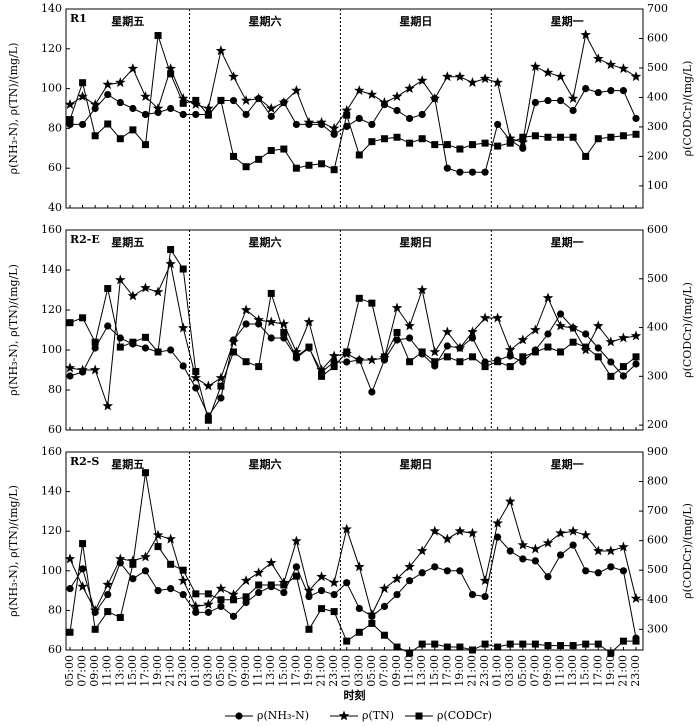  What do you see at coordinates (119, 671) in the screenshot?
I see `x-tick-label: 13:00` at bounding box center [119, 671].